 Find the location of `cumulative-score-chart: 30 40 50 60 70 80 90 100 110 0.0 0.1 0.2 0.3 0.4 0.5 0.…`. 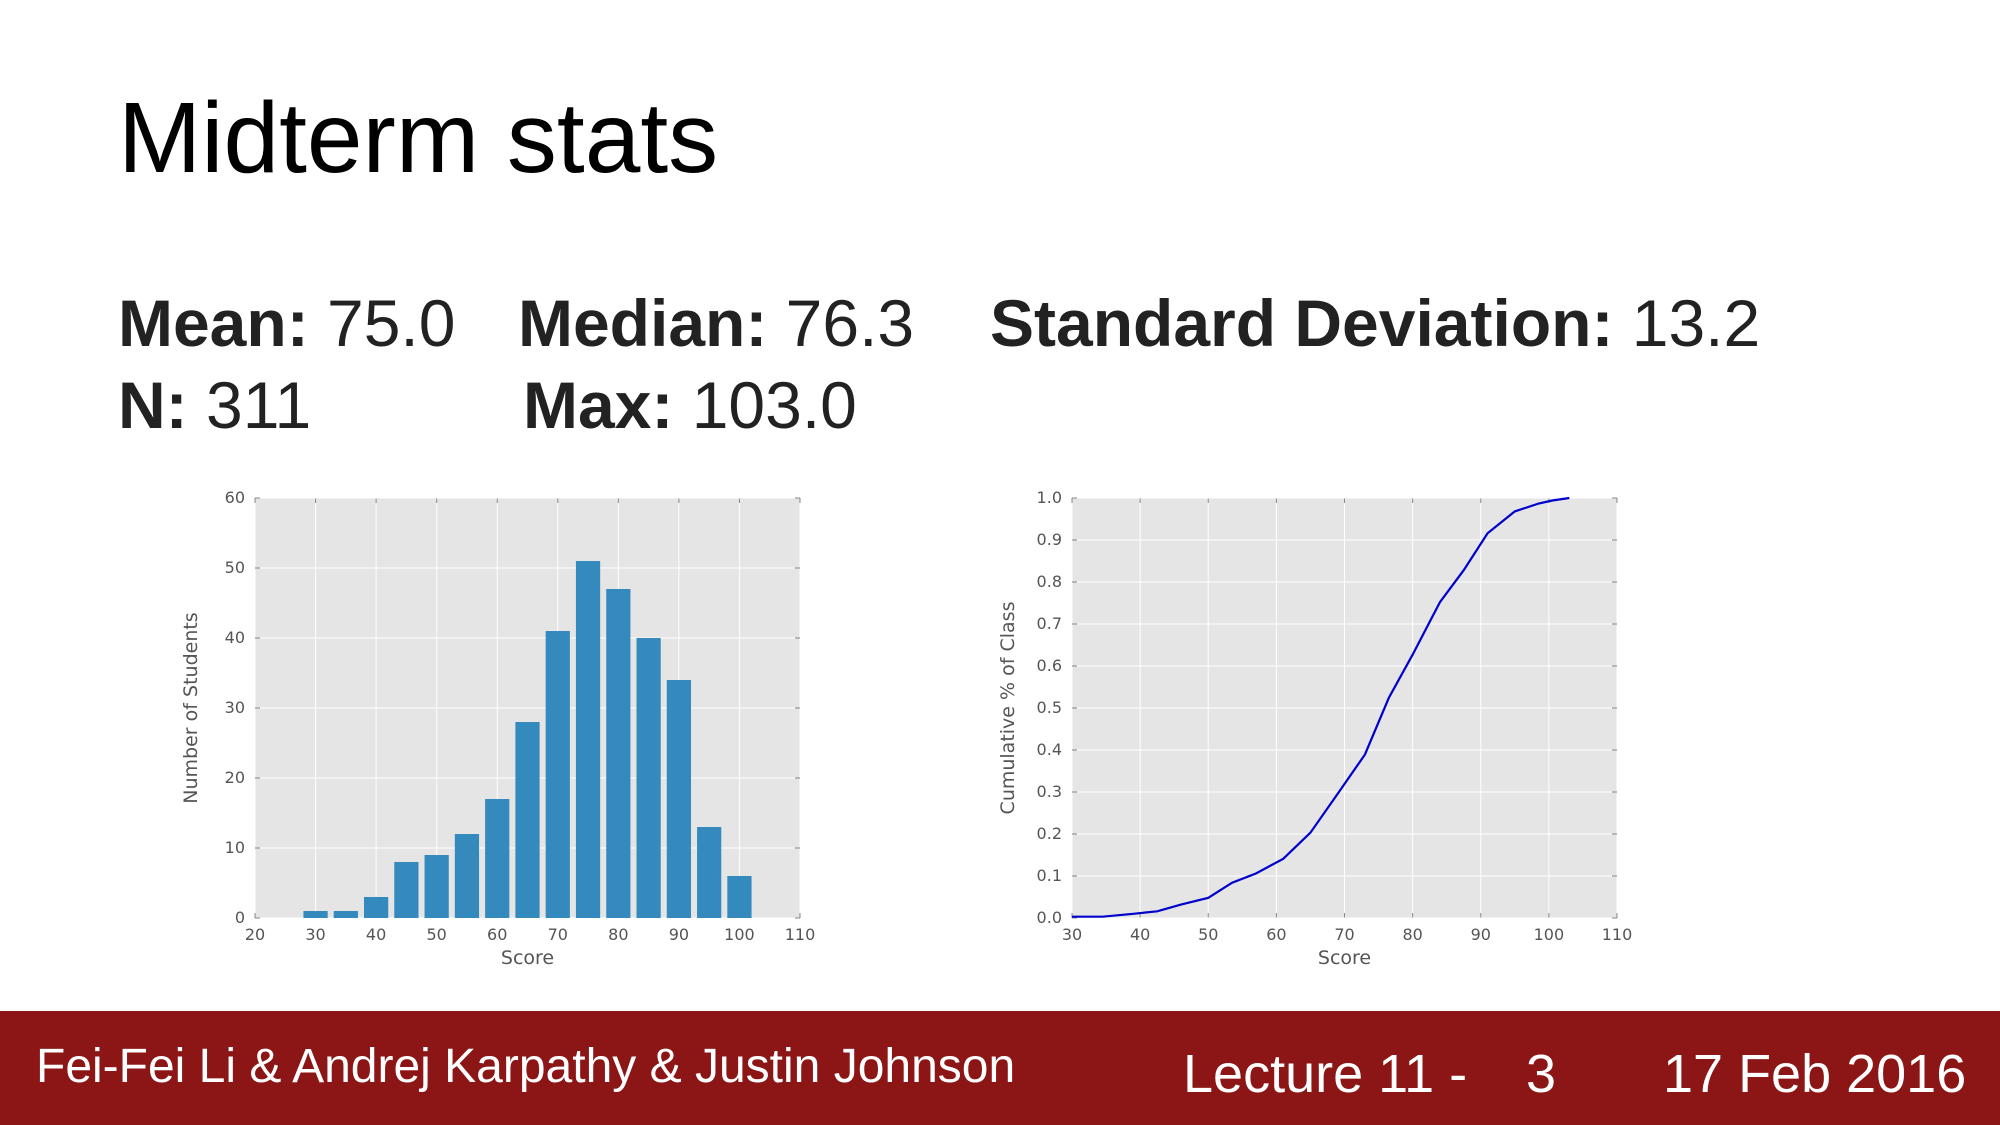

cumulative-score-chart: 30 40 50 60 70 80 90 100 110 0.0 0.1 0.2 0.3 0.4 0.5 0.… is located at coordinates (1315, 728).